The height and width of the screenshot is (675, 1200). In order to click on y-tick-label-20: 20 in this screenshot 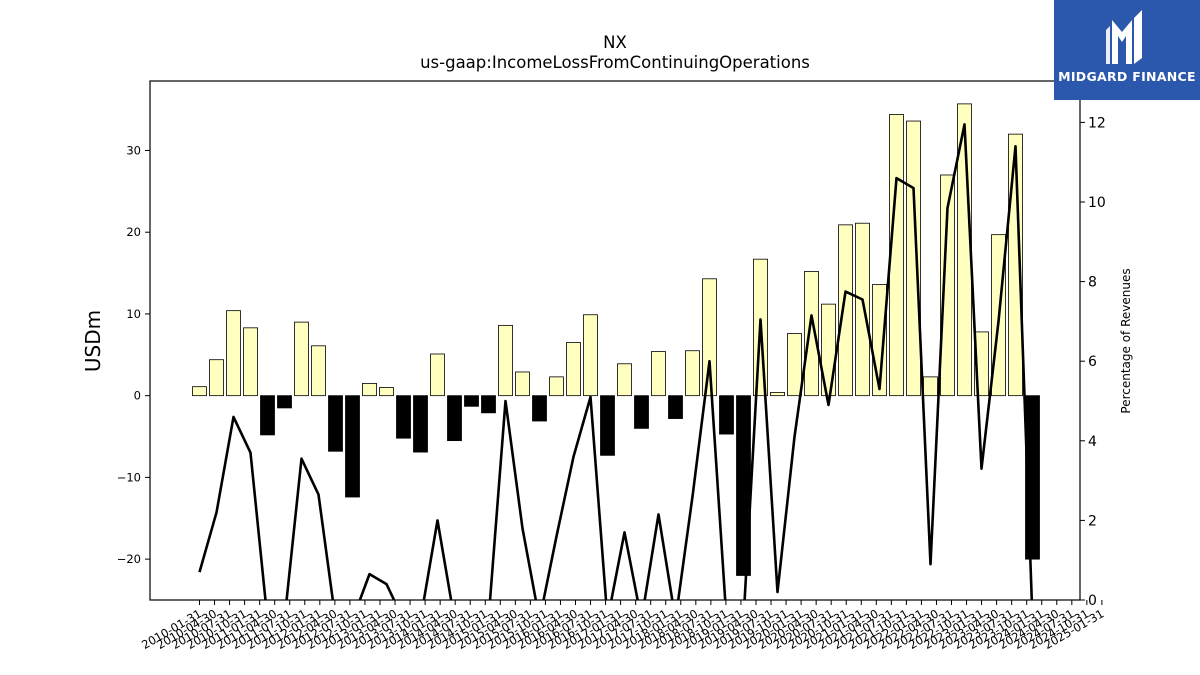, I will do `click(133, 232)`.